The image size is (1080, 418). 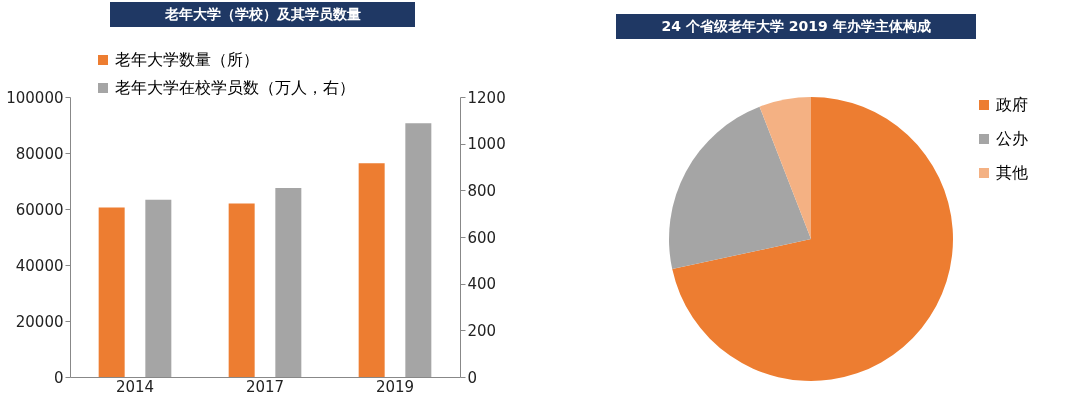 I want to click on legend-label: 公办, so click(x=1012, y=138).